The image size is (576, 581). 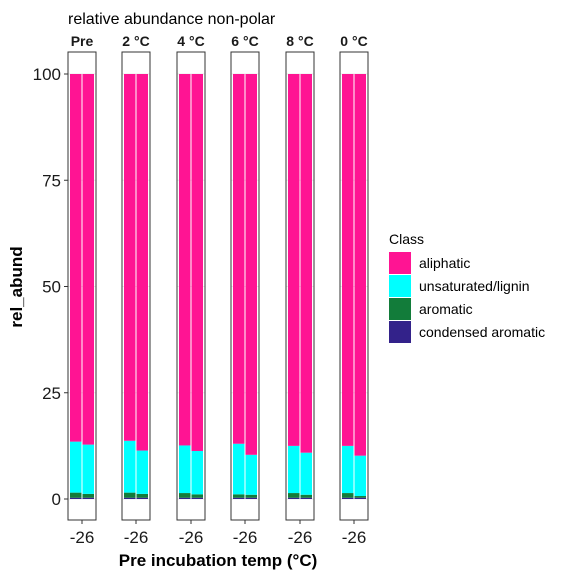 I want to click on facet-panel: 4 °C -26, so click(x=191, y=290).